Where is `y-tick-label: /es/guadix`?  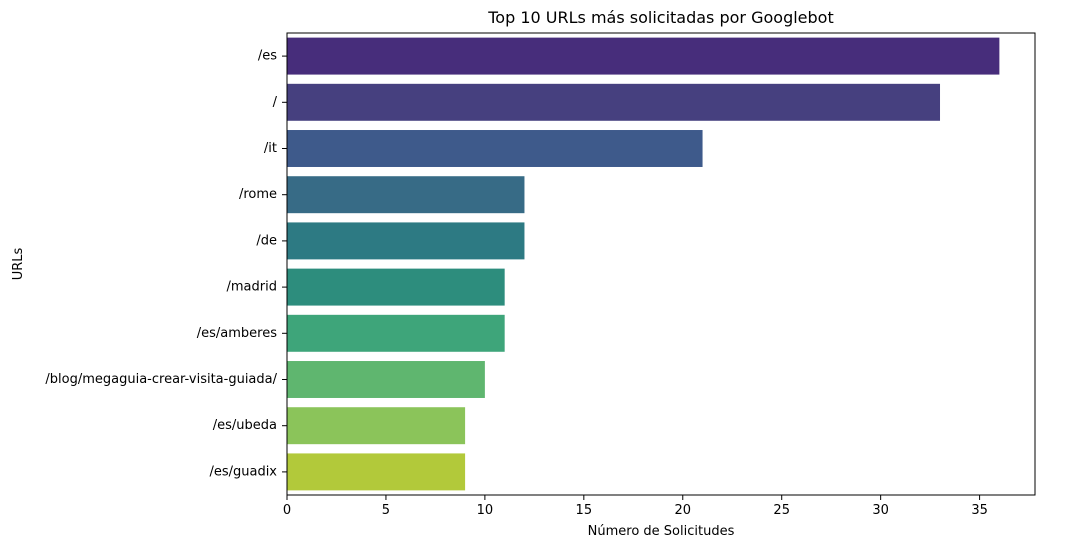
y-tick-label: /es/guadix is located at coordinates (243, 471).